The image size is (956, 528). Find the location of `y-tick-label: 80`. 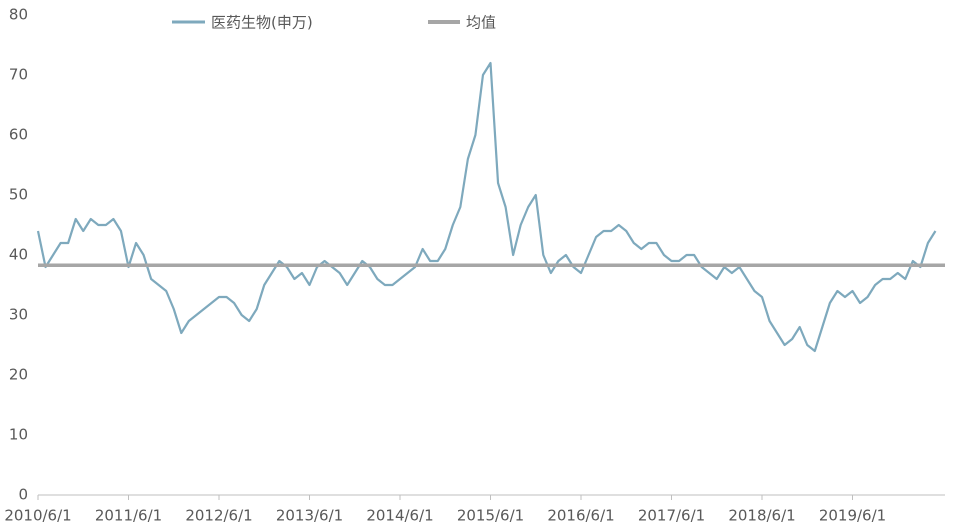

y-tick-label: 80 is located at coordinates (18, 15).